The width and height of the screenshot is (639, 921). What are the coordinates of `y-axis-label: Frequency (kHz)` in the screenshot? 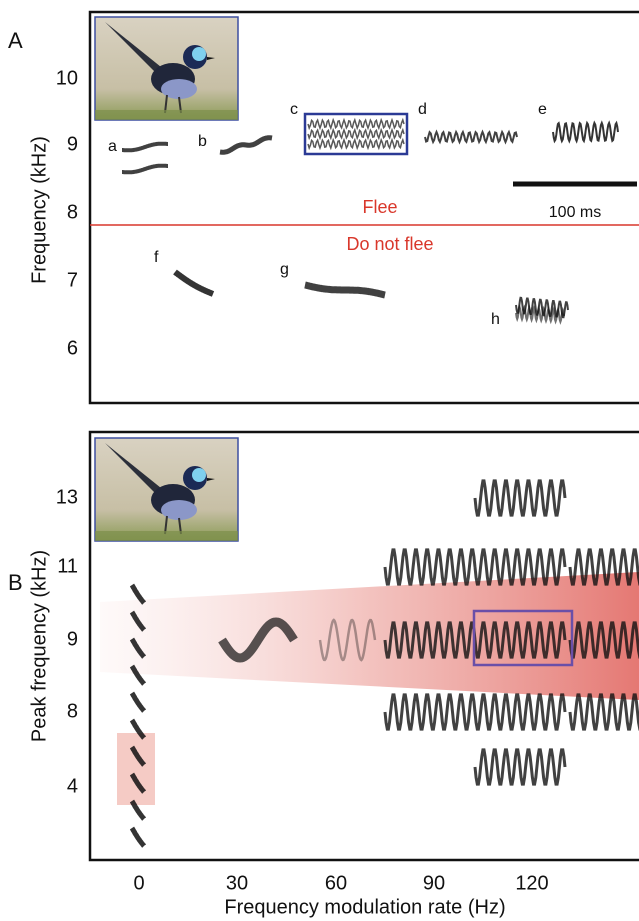 It's located at (39, 210).